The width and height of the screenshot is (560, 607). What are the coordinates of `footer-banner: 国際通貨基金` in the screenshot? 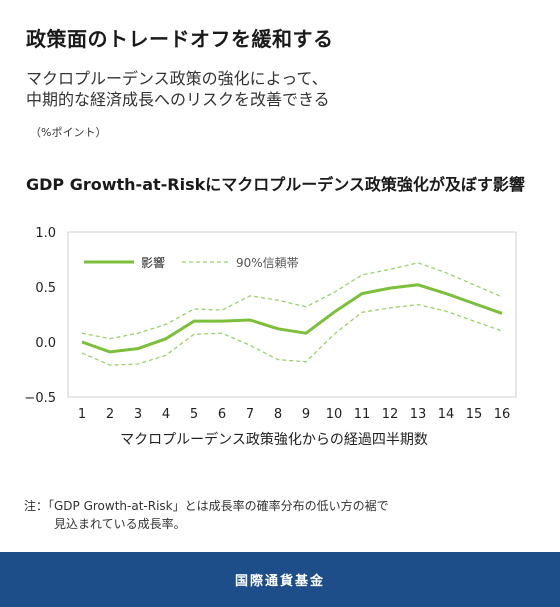 It's located at (280, 579).